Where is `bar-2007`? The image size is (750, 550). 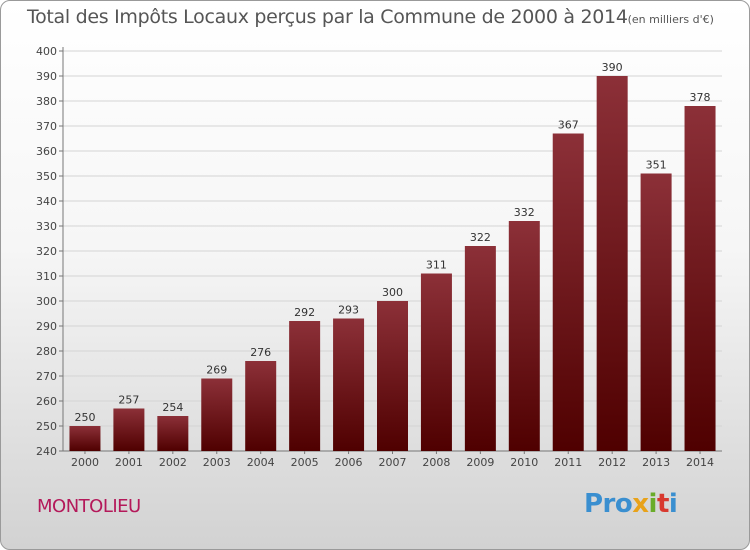 bar-2007 is located at coordinates (392, 376).